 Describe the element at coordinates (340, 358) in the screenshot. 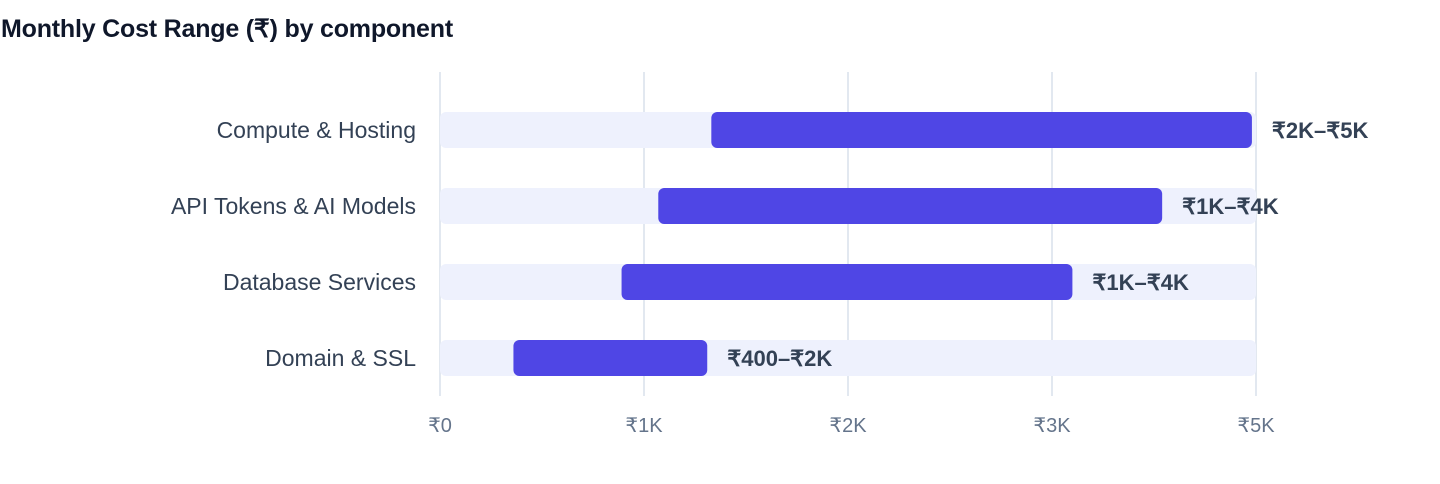

I see `category-label: Domain & SSL` at that location.